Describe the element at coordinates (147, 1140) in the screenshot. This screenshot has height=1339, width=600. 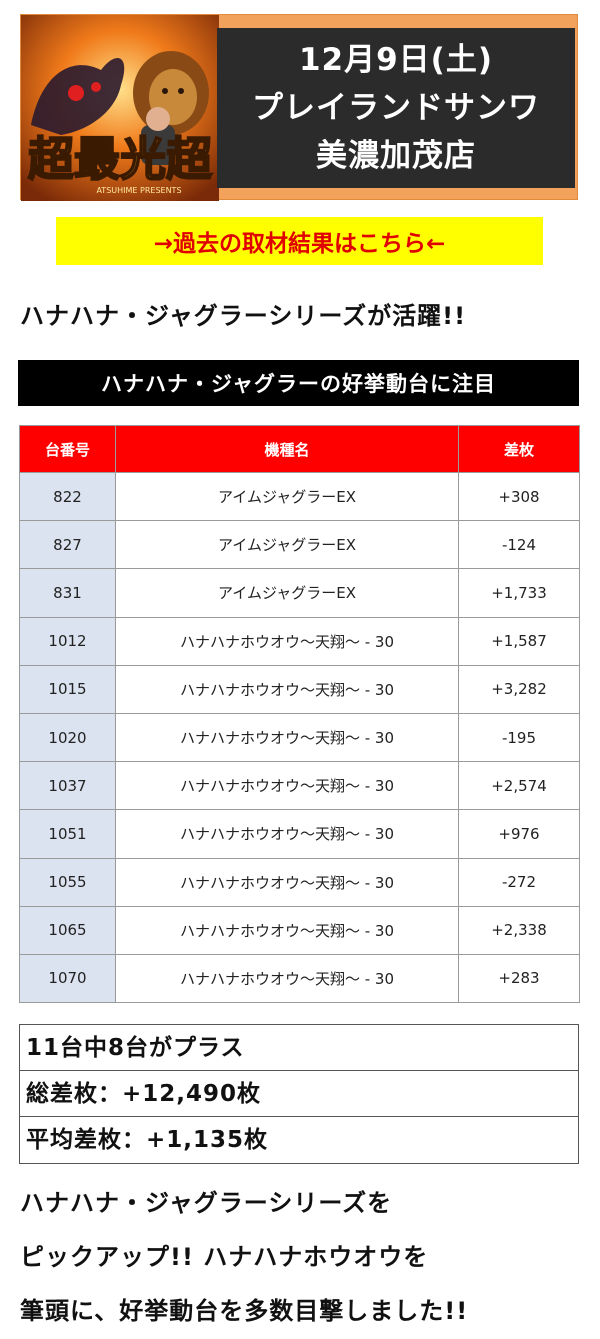
I see `summary-average: 平均差枚：+1,135枚` at that location.